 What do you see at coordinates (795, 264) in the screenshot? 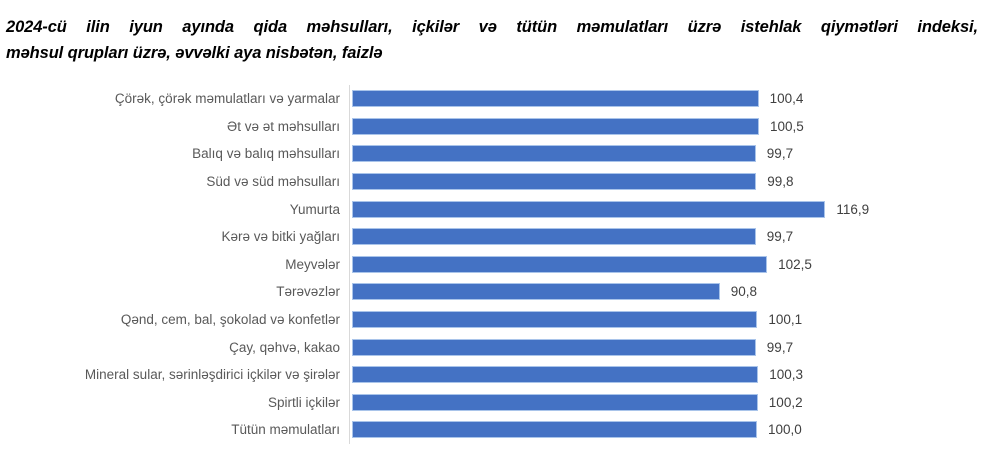
I see `value-label: 102,5` at bounding box center [795, 264].